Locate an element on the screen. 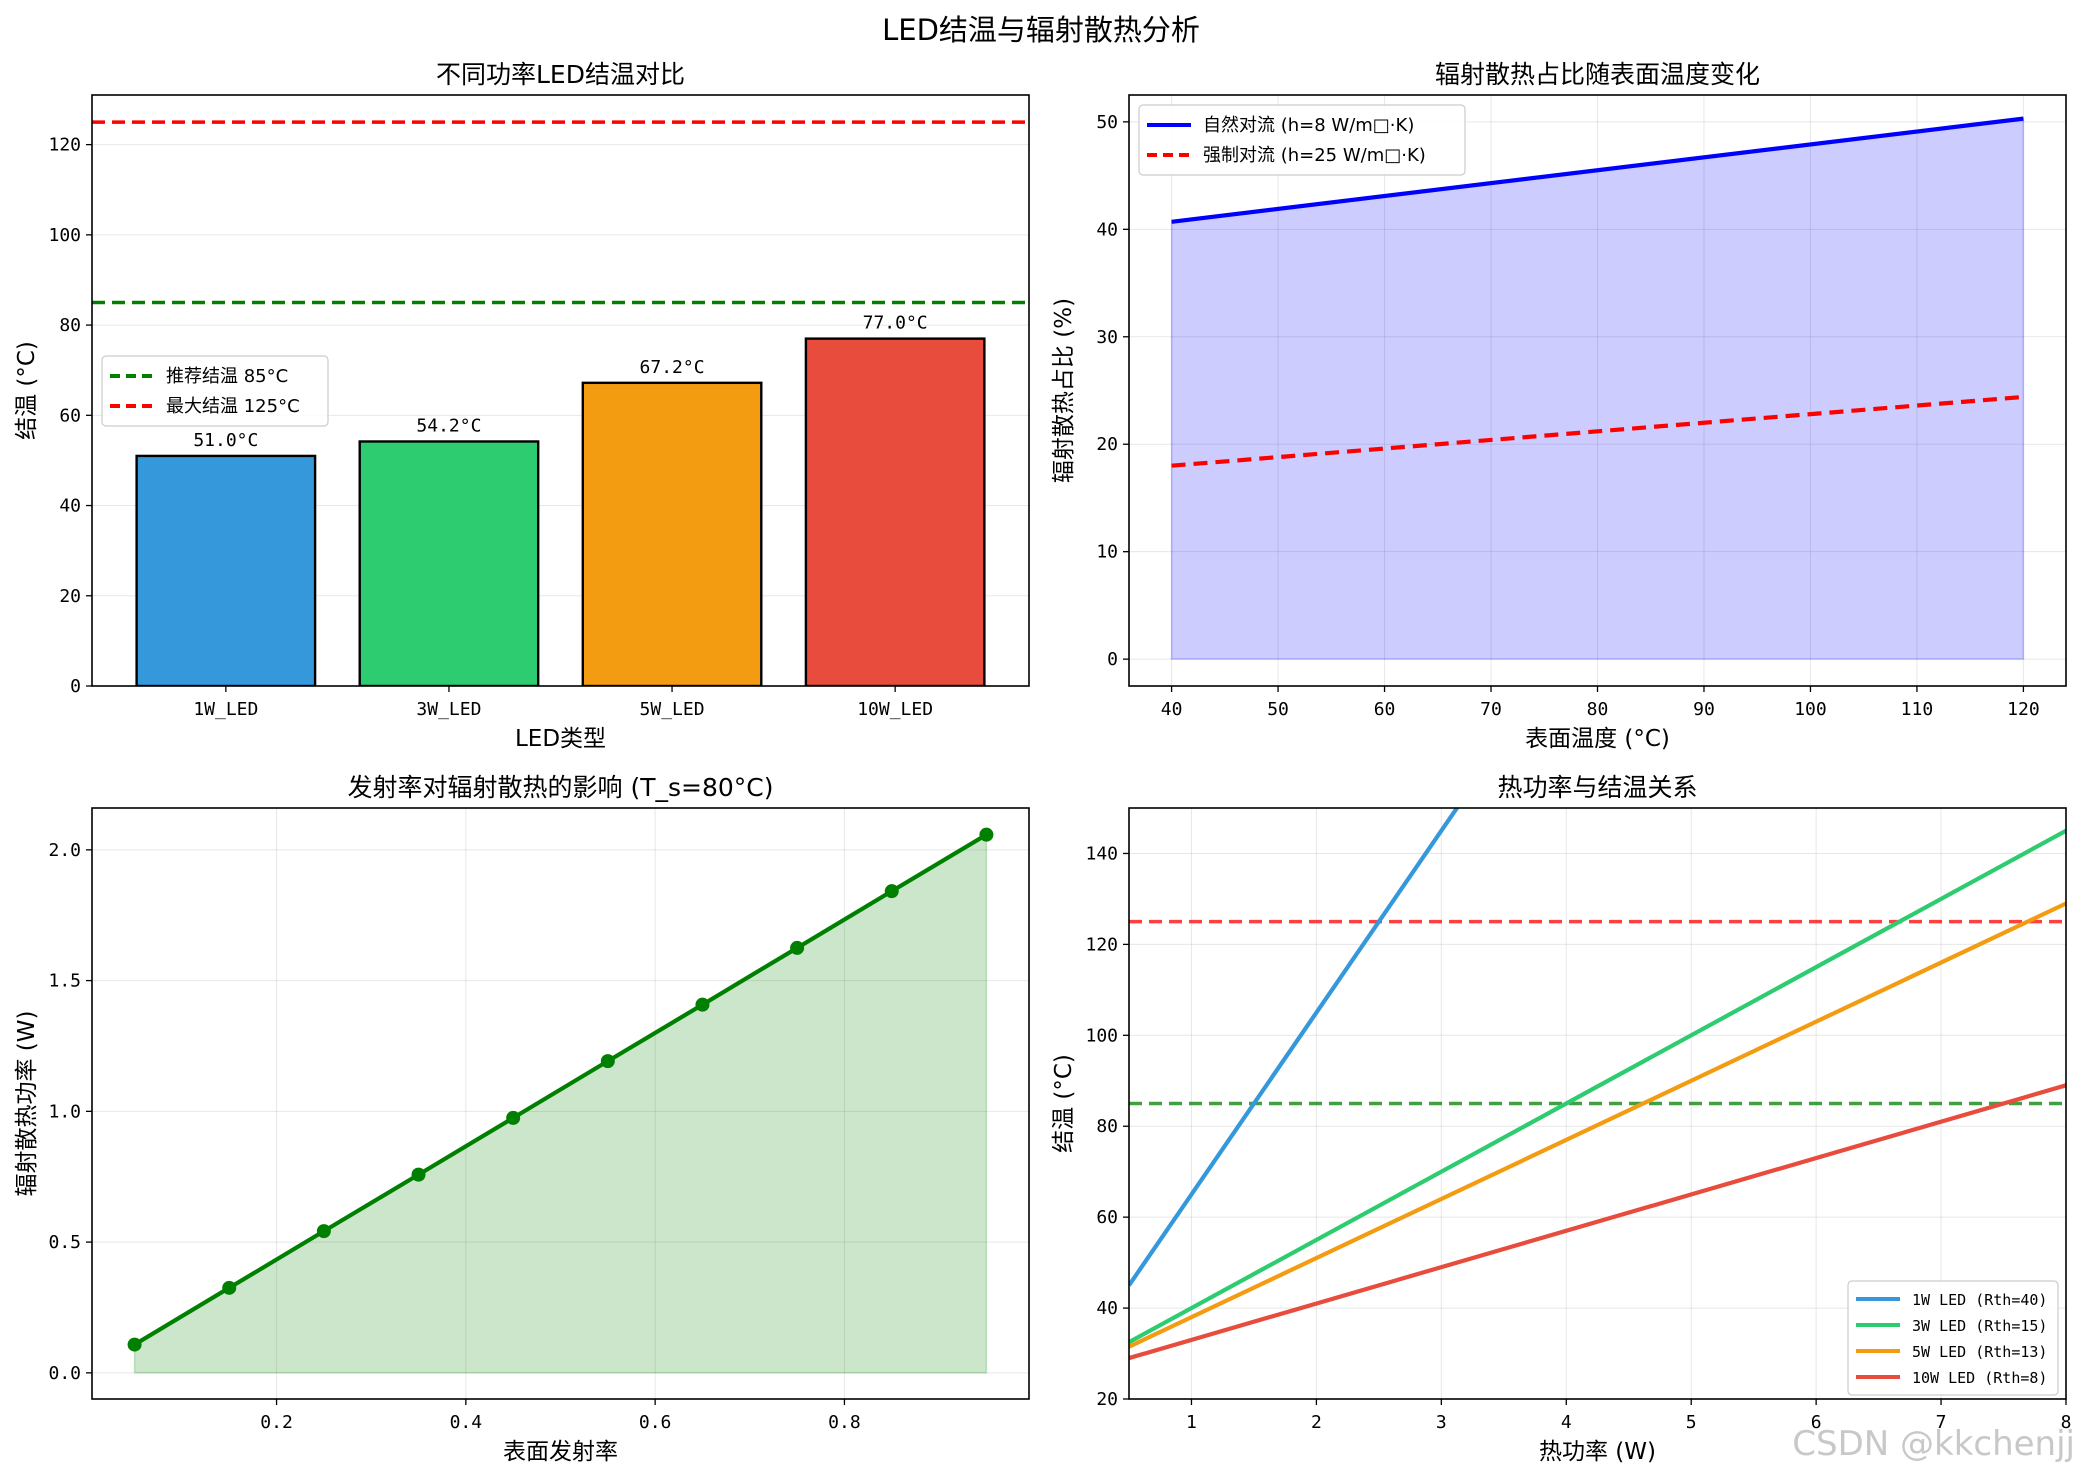 This screenshot has height=1476, width=2083. y-tick-label: 1.0 is located at coordinates (64, 1111).